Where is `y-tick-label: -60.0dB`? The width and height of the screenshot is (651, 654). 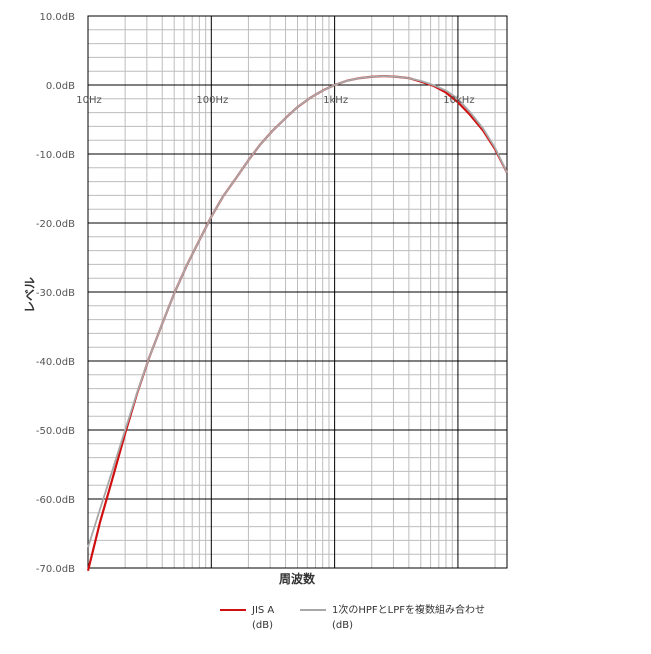 y-tick-label: -60.0dB is located at coordinates (55, 500).